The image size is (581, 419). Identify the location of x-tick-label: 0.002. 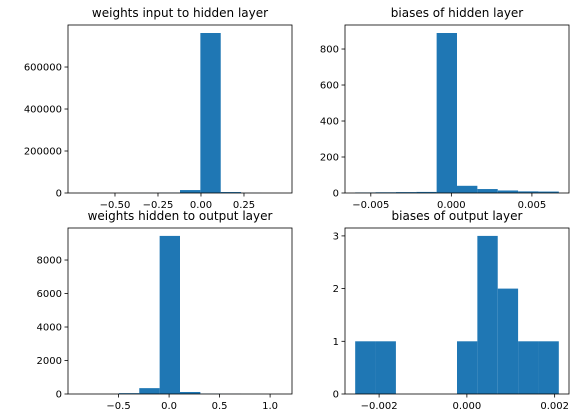
(554, 406).